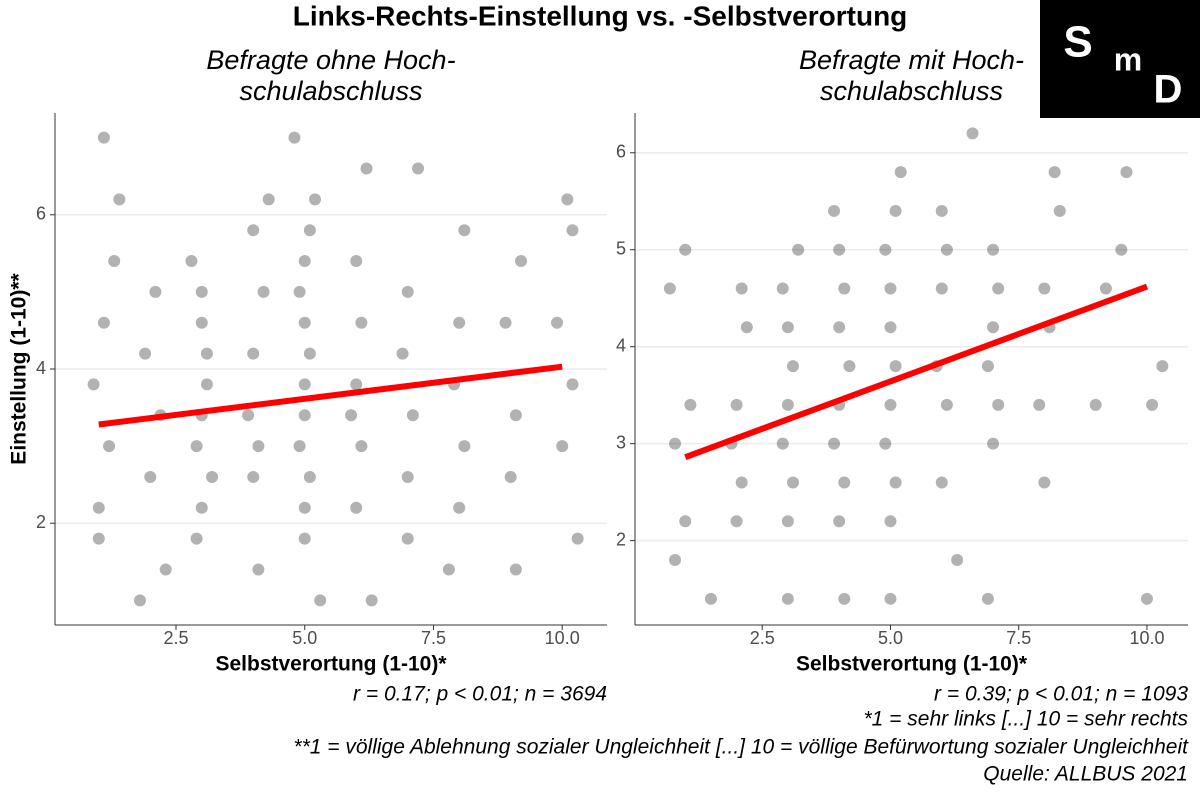 The image size is (1200, 800). What do you see at coordinates (1146, 638) in the screenshot?
I see `x-tick-label: 10.0` at bounding box center [1146, 638].